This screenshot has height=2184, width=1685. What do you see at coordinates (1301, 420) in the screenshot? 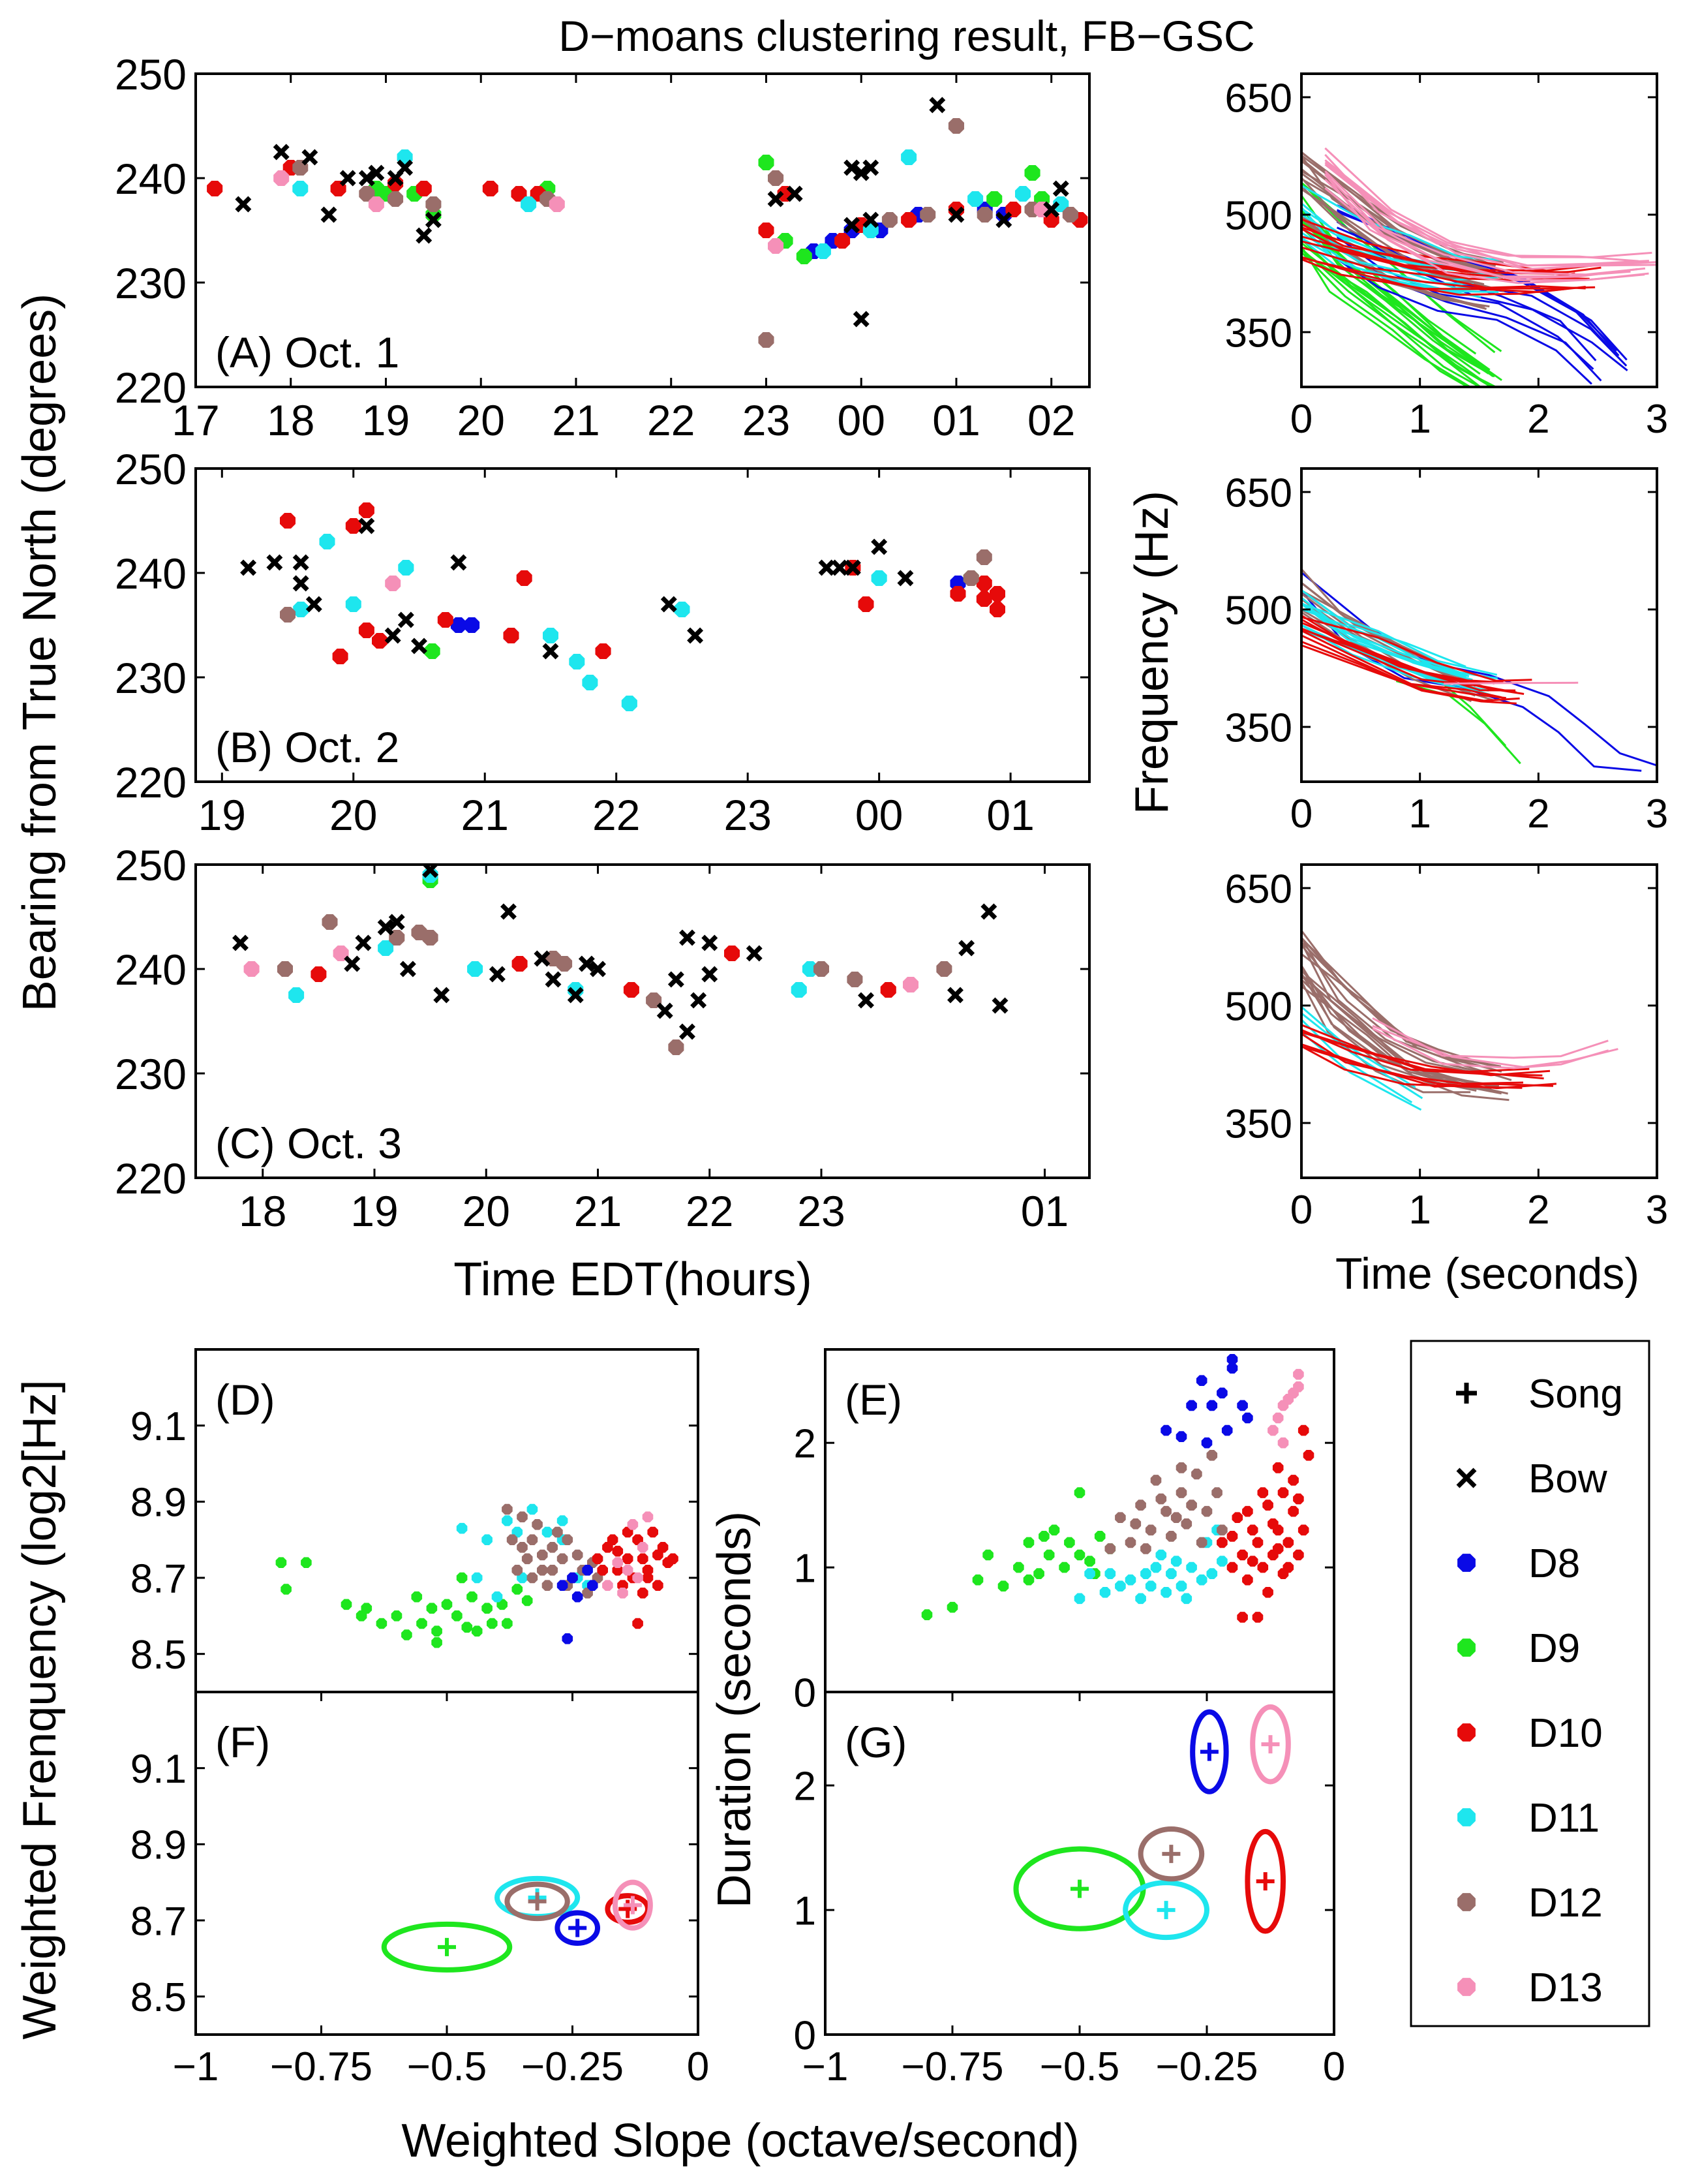
I see `xtick-label: 0` at bounding box center [1301, 420].